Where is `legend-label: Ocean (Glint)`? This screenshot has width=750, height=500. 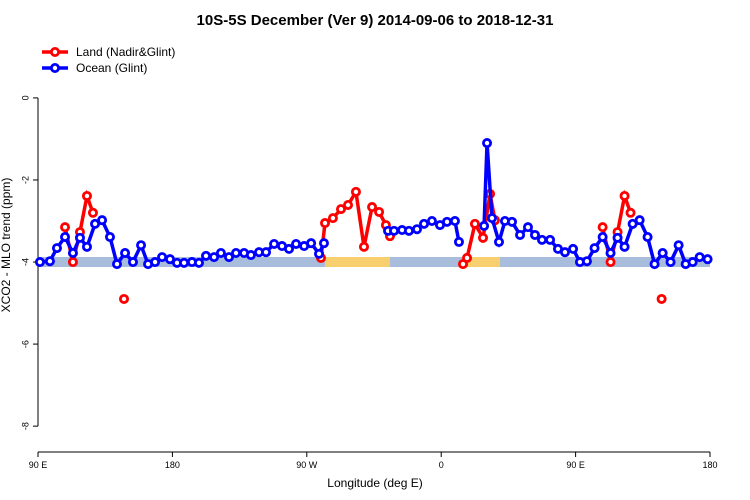 legend-label: Ocean (Glint) is located at coordinates (111, 68).